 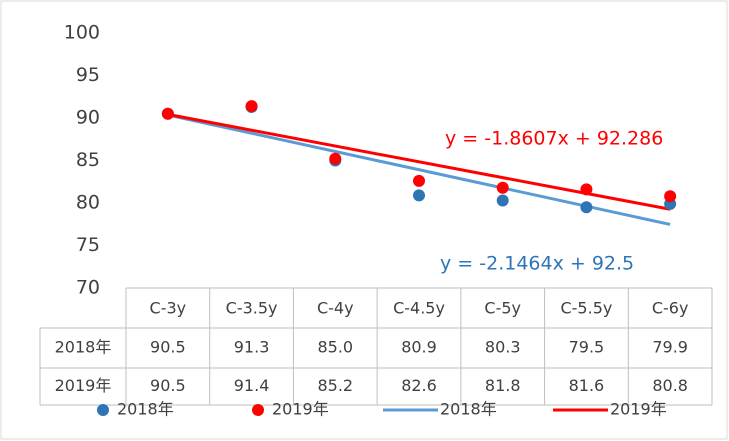 What do you see at coordinates (587, 385) in the screenshot?
I see `table-value: 81.6` at bounding box center [587, 385].